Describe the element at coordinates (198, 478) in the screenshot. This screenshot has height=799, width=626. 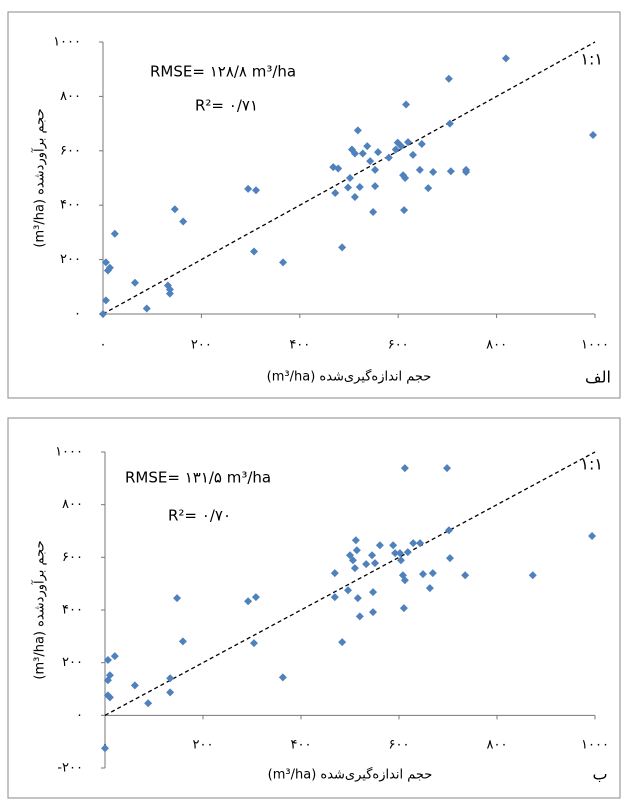
I see `rmse-annotation: RMSE= ۱۳۱/۵ m³/ha` at that location.